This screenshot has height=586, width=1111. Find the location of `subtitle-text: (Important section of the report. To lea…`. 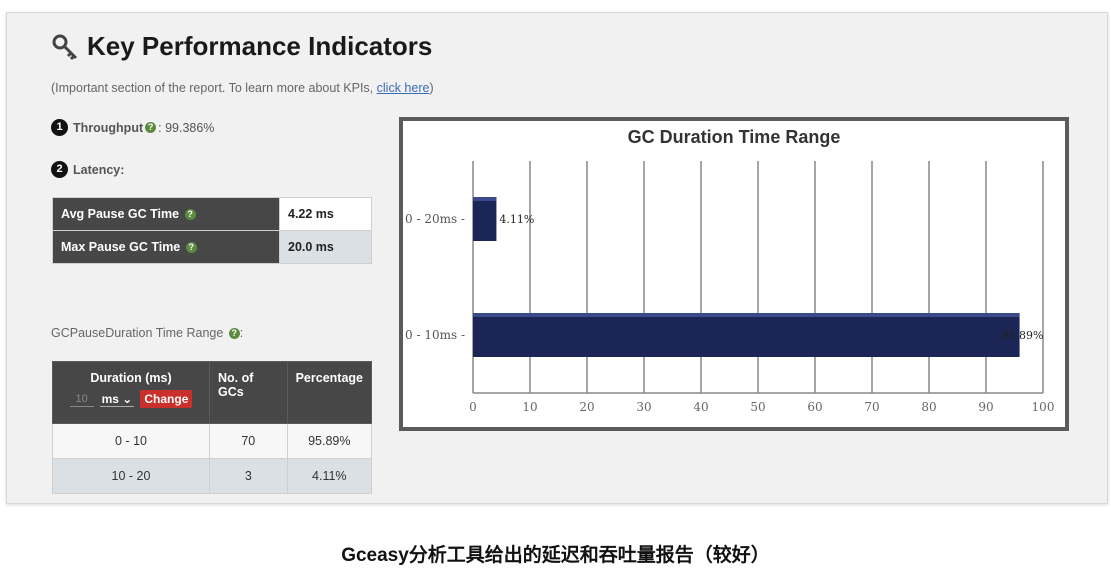

subtitle-text: (Important section of the report. To lea… is located at coordinates (214, 88).